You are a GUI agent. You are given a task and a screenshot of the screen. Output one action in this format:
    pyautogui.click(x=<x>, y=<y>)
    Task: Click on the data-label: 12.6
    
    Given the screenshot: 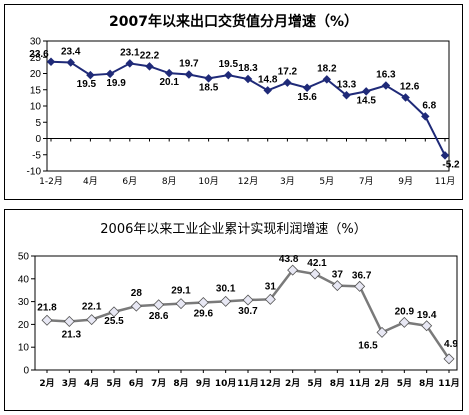 What is the action you would take?
    pyautogui.click(x=410, y=87)
    